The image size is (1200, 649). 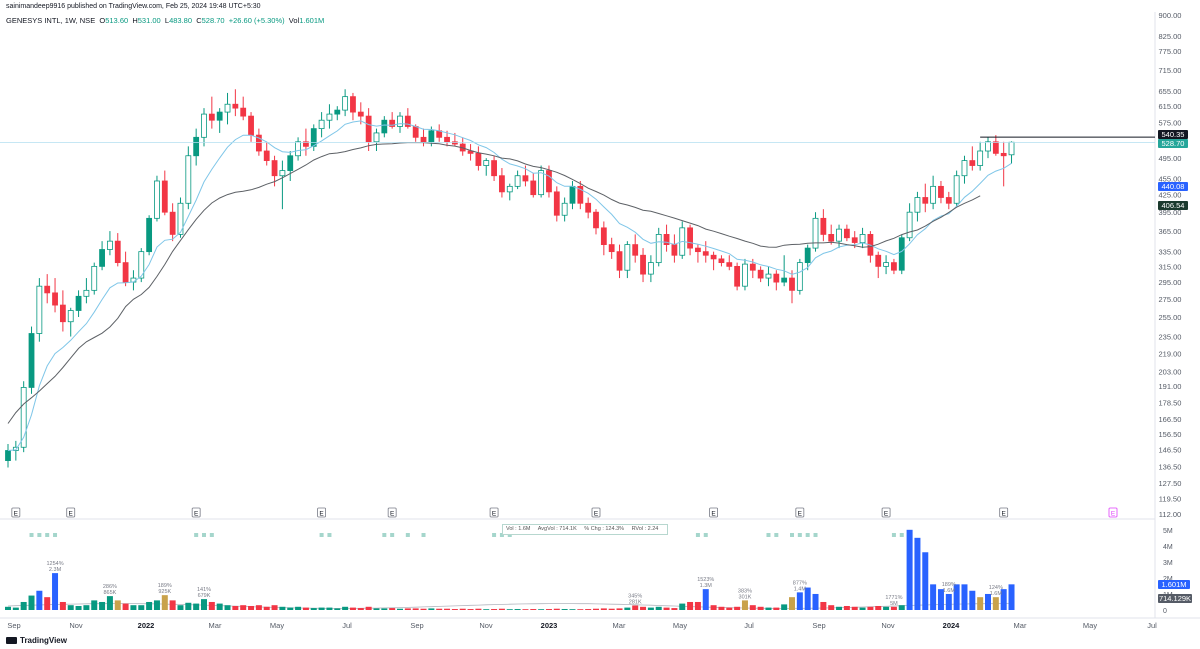 I want to click on time-tick-label: May, so click(x=1090, y=625).